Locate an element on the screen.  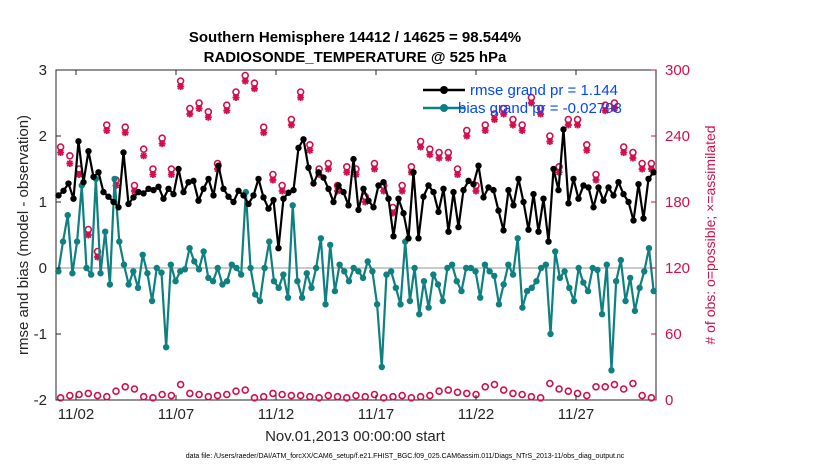
y2-tick-label: 300 is located at coordinates (677, 70).